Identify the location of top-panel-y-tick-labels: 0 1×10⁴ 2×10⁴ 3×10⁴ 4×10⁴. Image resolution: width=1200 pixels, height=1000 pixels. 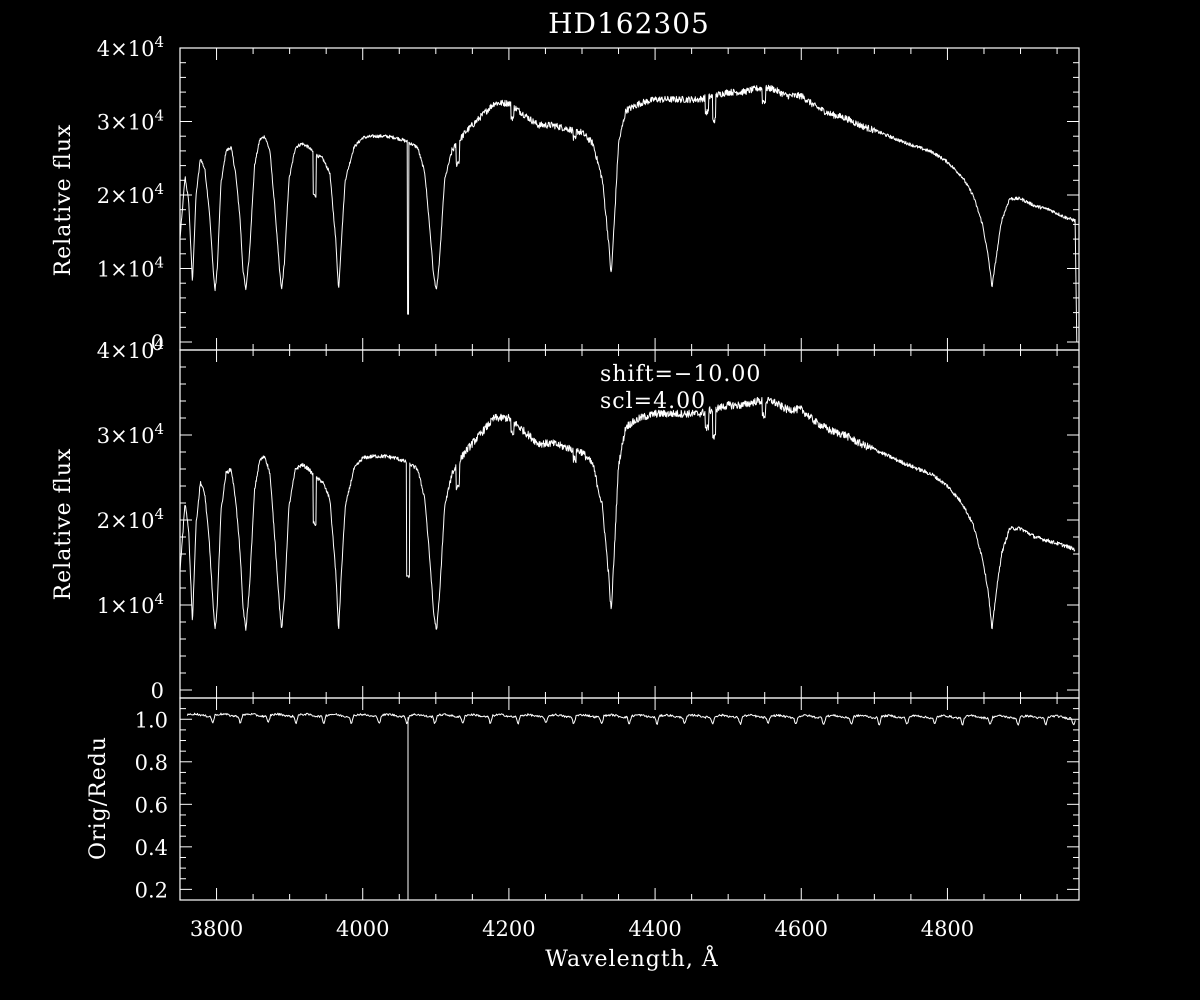
(130, 194).